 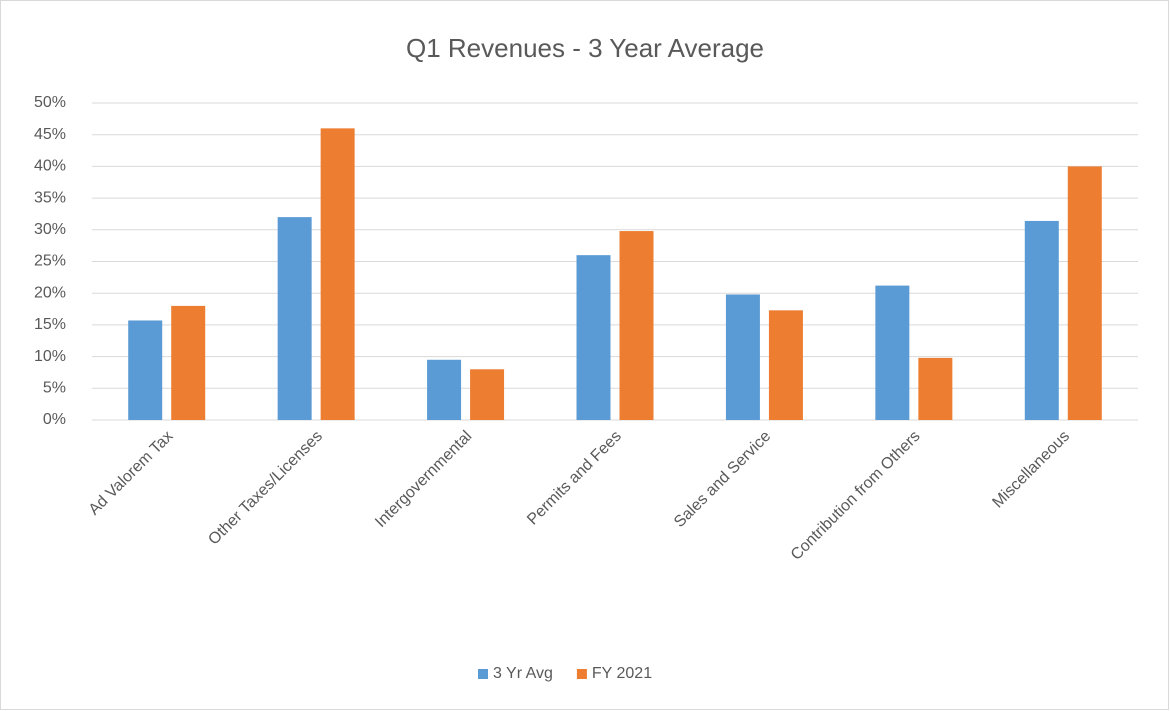 I want to click on y-tick-label: 25%, so click(x=50, y=261).